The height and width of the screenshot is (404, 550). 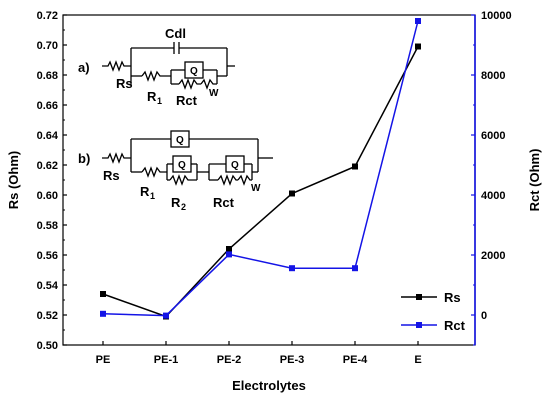 What do you see at coordinates (47, 76) in the screenshot?
I see `left-tick-label: 0.68` at bounding box center [47, 76].